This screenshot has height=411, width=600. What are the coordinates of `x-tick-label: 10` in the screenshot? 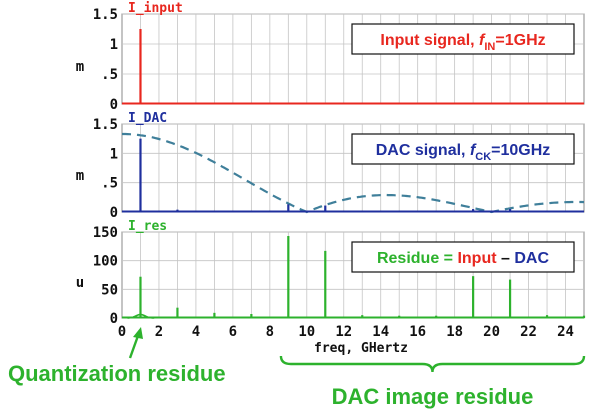 It's located at (306, 332).